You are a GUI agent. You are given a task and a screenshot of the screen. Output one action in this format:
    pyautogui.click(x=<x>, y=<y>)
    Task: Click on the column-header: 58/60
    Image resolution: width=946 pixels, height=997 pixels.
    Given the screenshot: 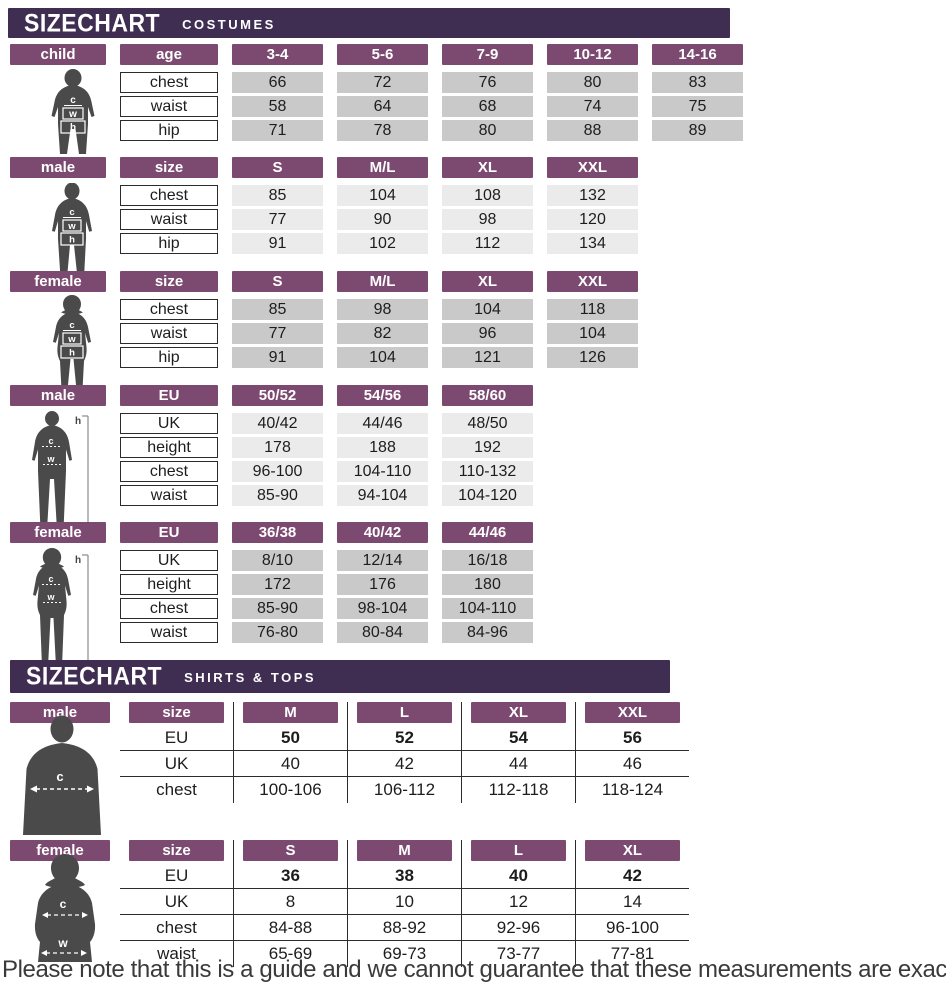 What is the action you would take?
    pyautogui.click(x=487, y=395)
    